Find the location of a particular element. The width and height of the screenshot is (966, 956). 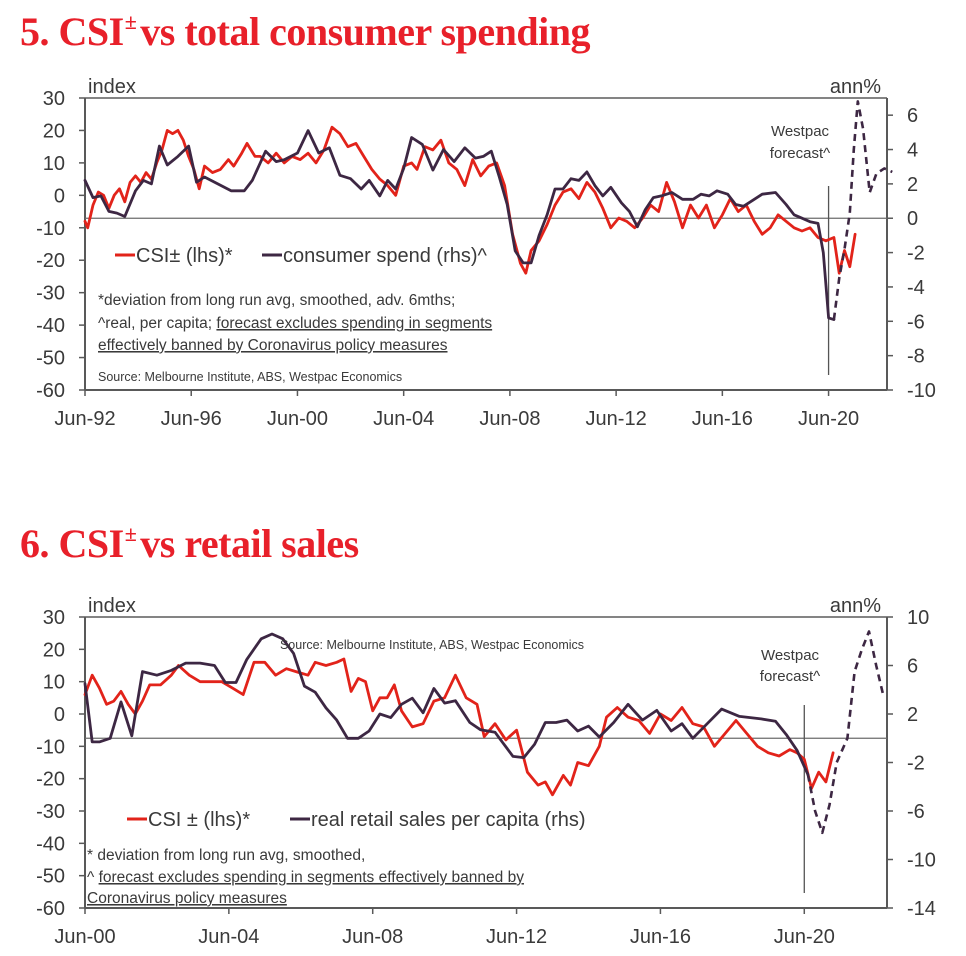

footnote-underlined-text: forecast excludes spending in segments is located at coordinates (354, 323).